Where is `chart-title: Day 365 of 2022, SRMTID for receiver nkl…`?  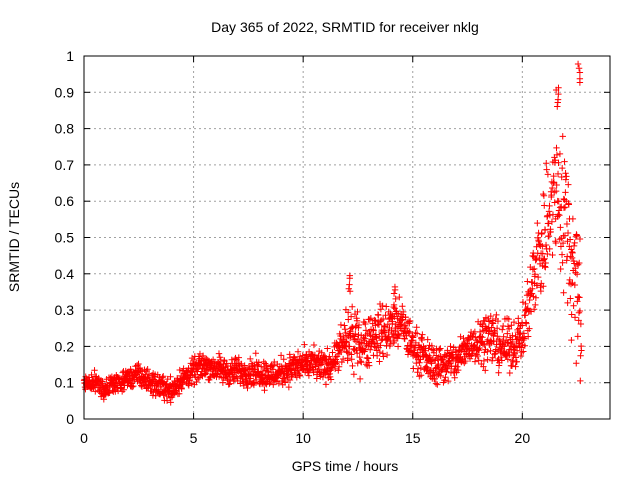 chart-title: Day 365 of 2022, SRMTID for receiver nkl… is located at coordinates (345, 27).